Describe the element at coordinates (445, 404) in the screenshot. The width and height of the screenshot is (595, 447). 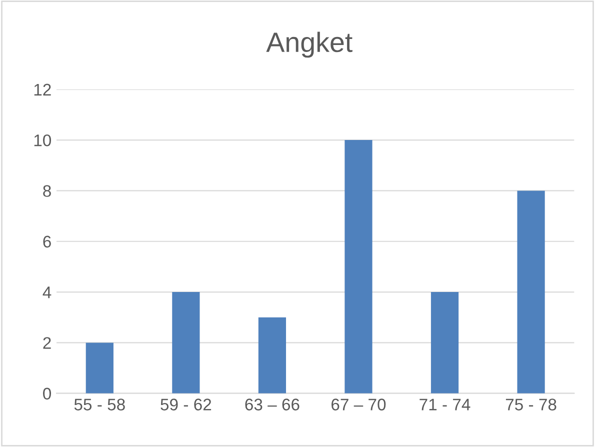
I see `x-tick-label: 71 - 74` at that location.